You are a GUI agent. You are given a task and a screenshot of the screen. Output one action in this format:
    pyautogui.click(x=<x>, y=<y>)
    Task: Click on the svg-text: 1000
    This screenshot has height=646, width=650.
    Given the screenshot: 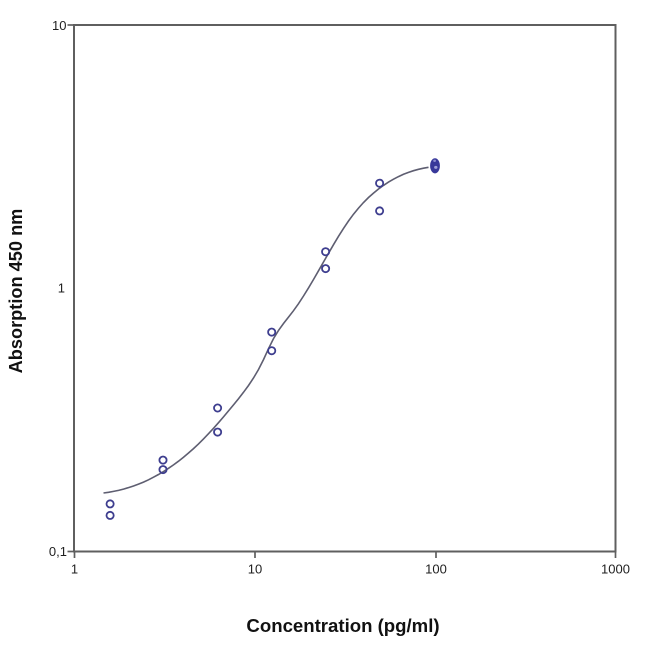 What is the action you would take?
    pyautogui.click(x=615, y=569)
    